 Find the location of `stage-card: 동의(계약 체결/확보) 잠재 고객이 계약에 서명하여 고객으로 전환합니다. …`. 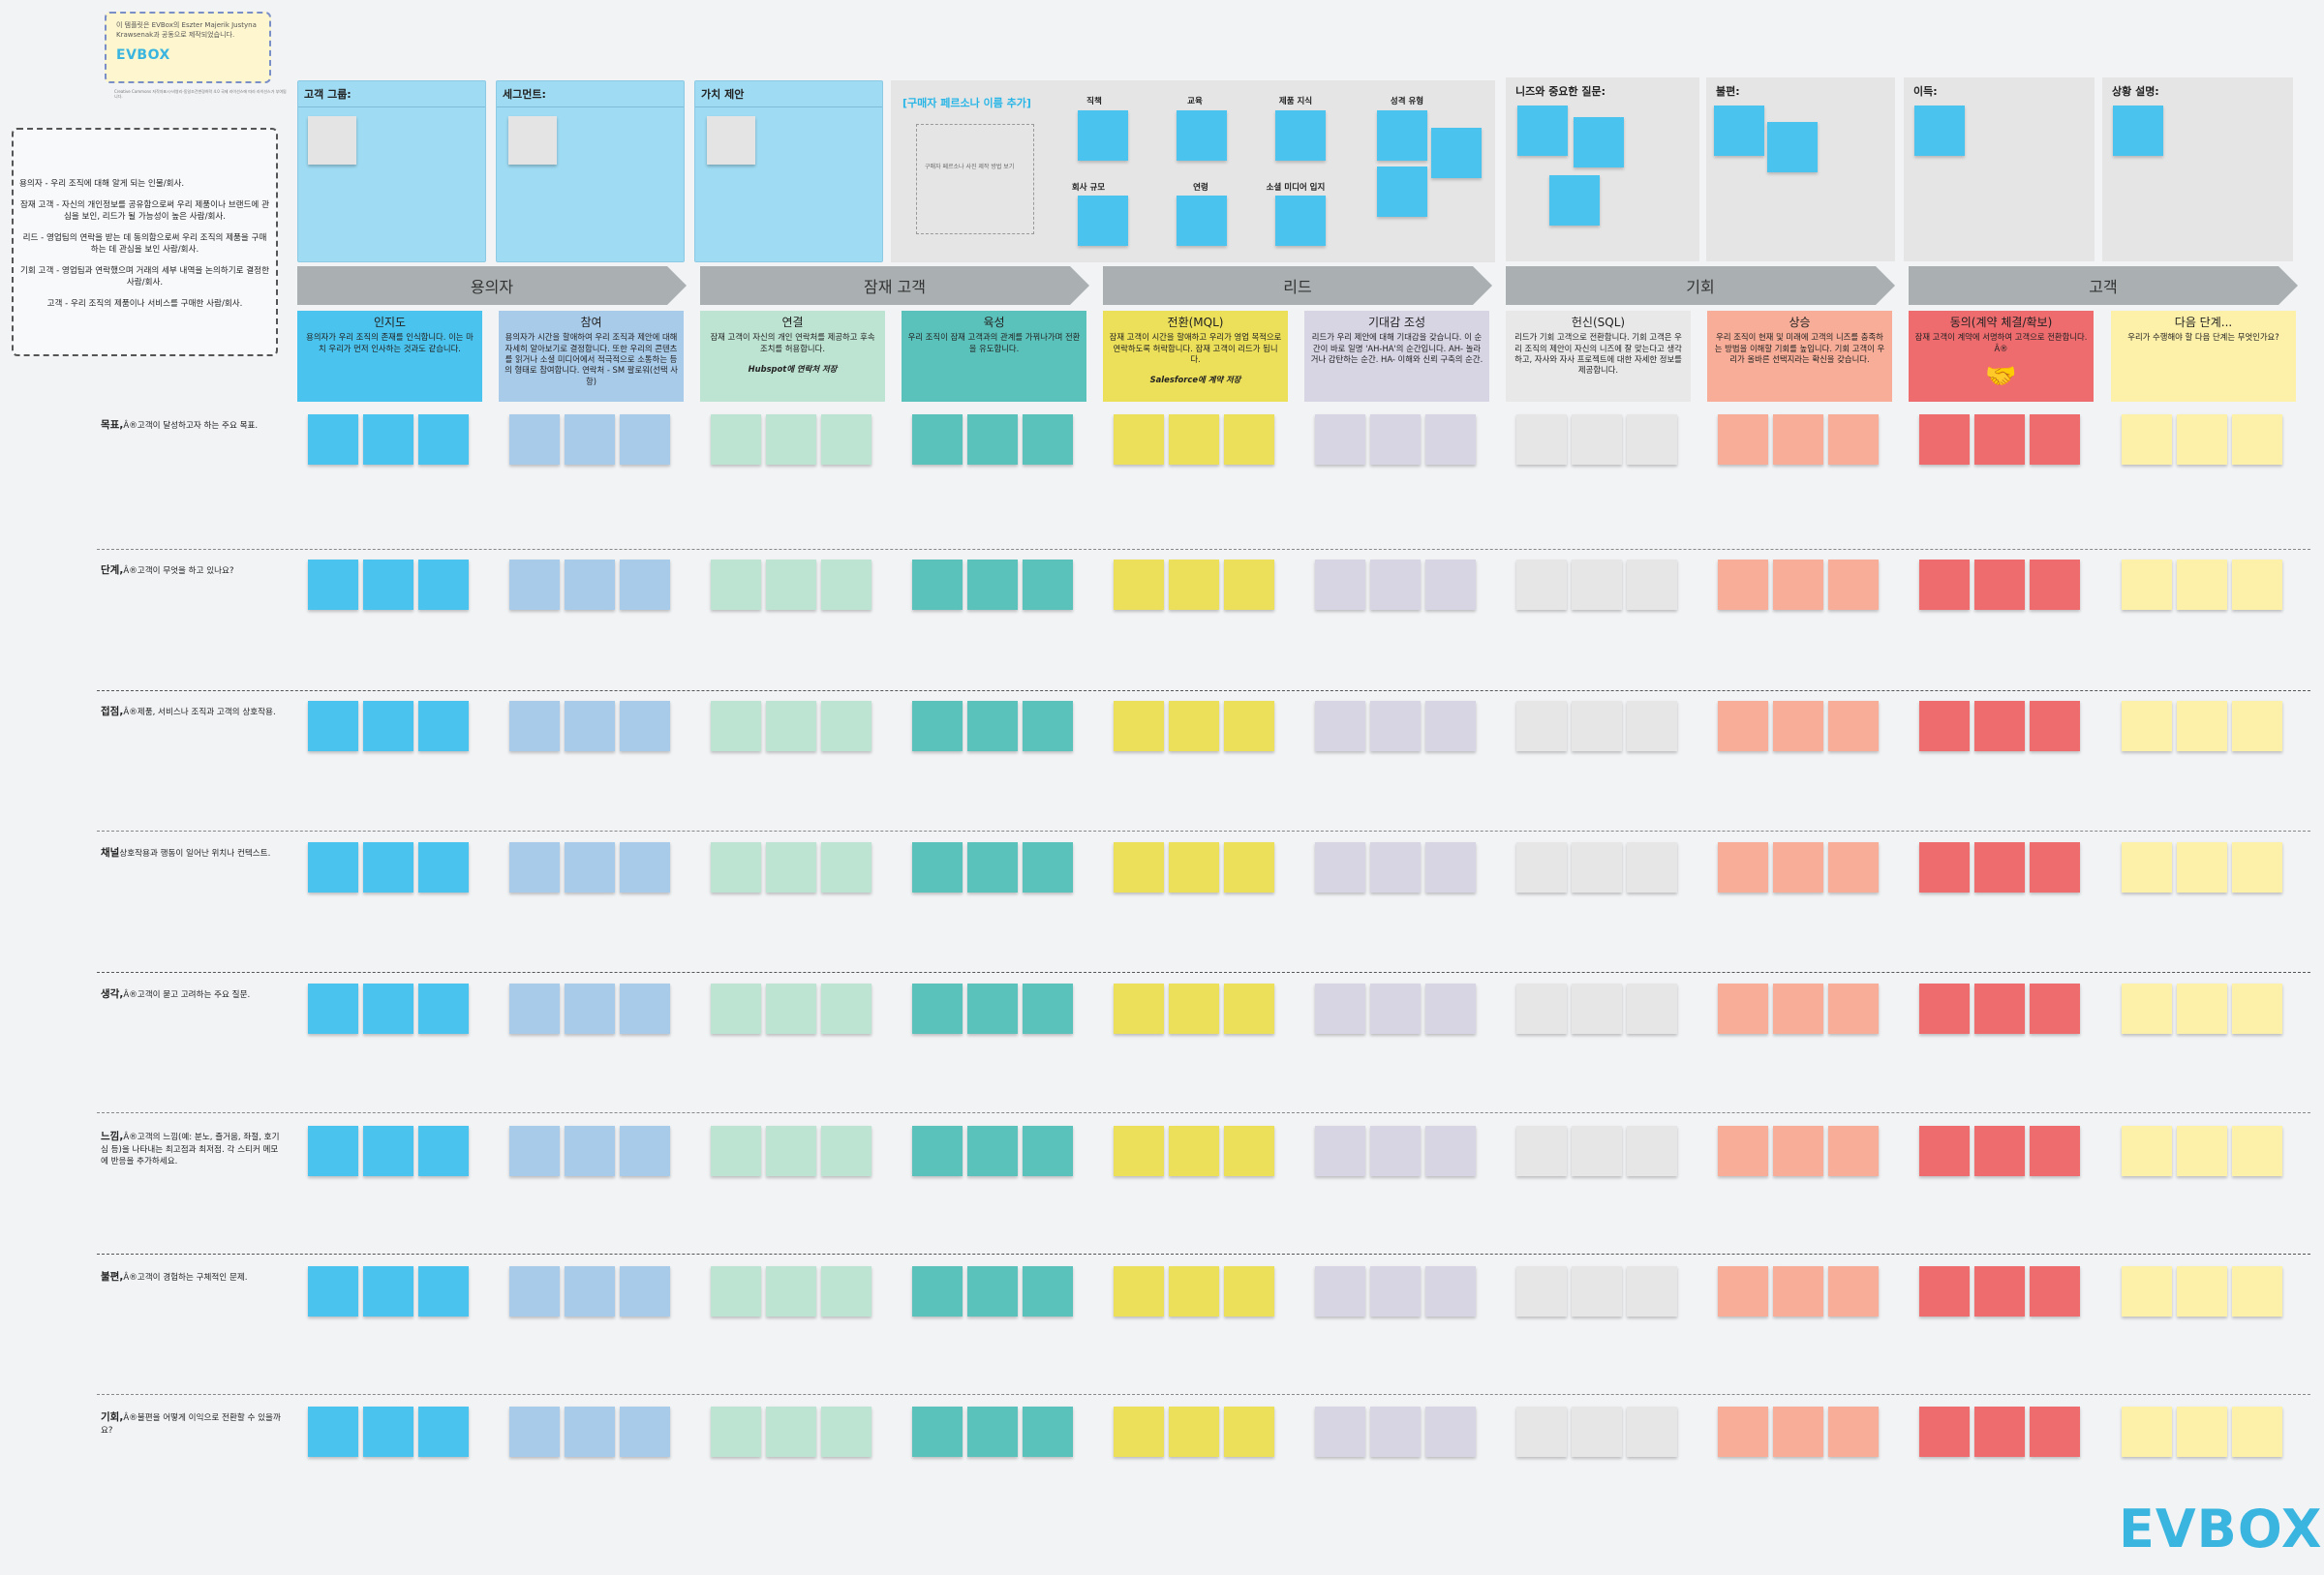

stage-card: 동의(계약 체결/확보) 잠재 고객이 계약에 서명하여 고객으로 전환합니다. … is located at coordinates (2002, 356).